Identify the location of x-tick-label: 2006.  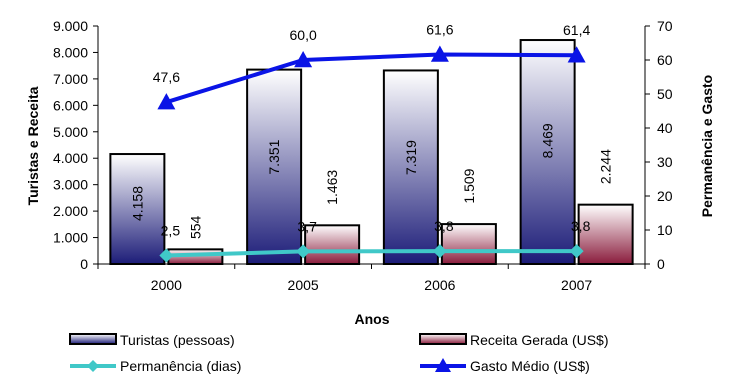
(439, 285).